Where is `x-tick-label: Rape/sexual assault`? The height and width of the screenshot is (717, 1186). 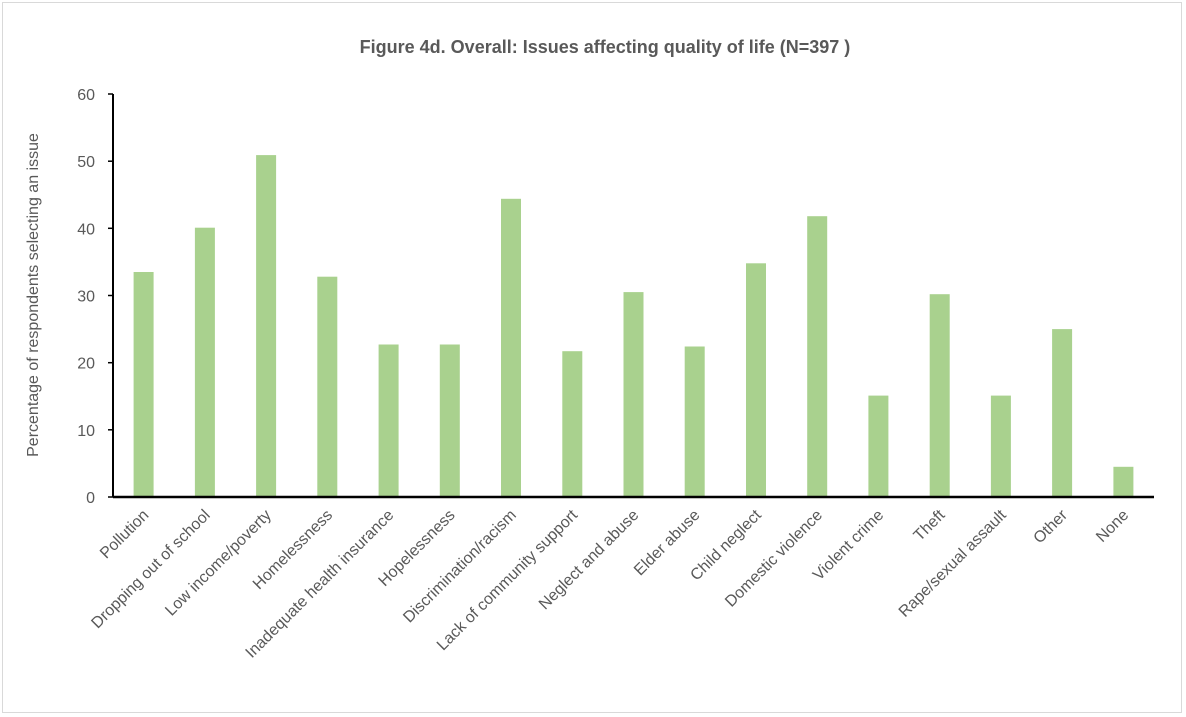
x-tick-label: Rape/sexual assault is located at coordinates (953, 563).